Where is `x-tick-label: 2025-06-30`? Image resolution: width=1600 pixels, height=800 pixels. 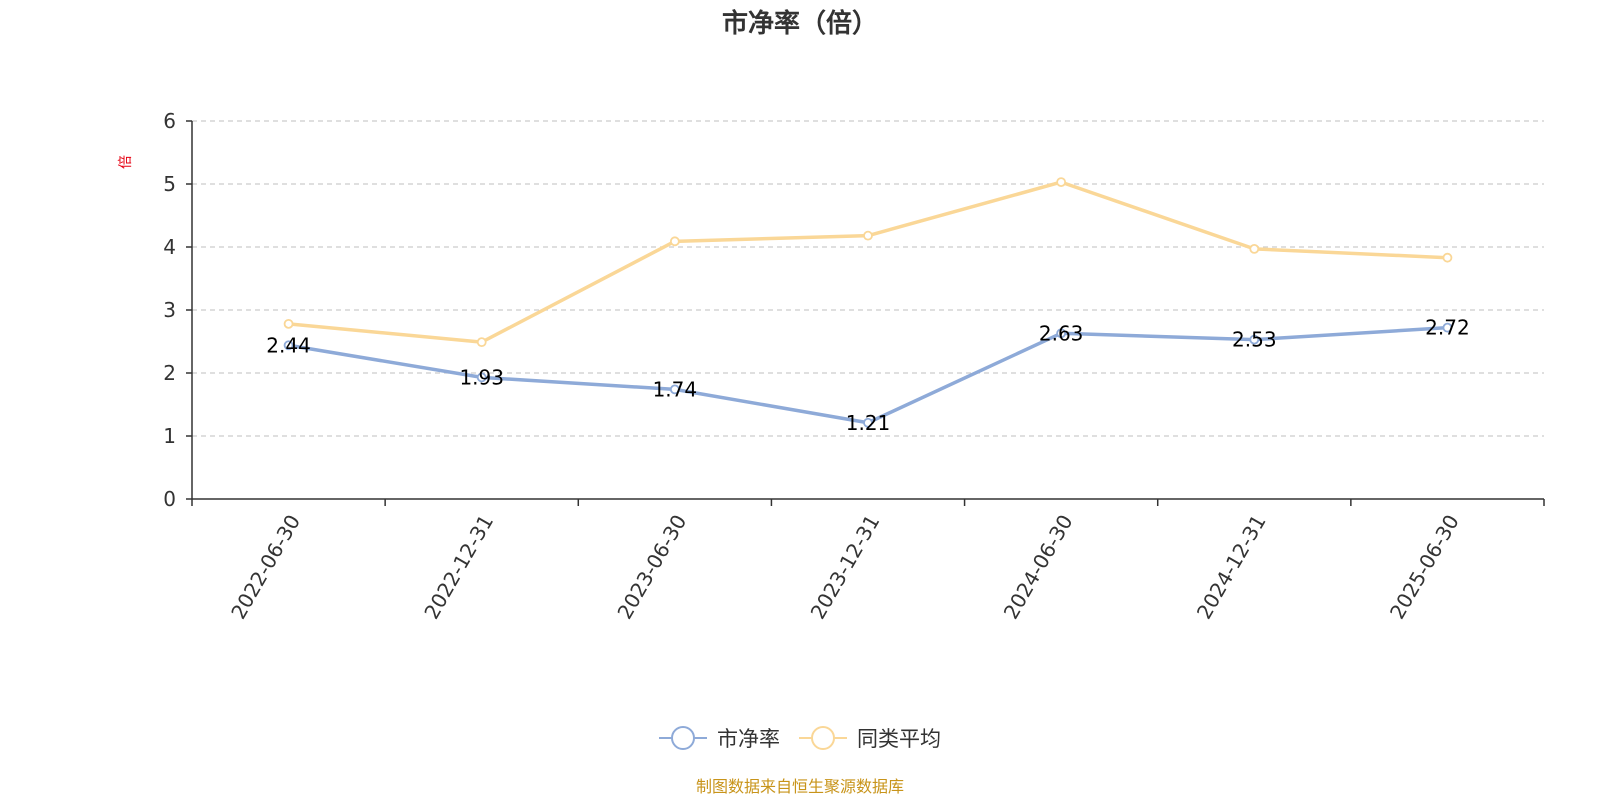 x-tick-label: 2025-06-30 is located at coordinates (1424, 567).